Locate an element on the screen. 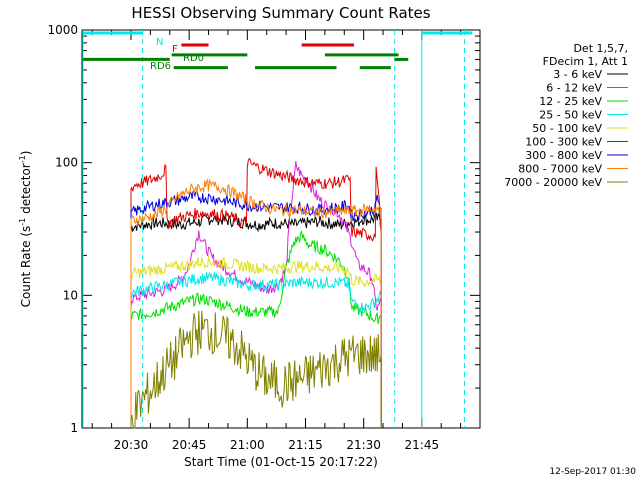 The image size is (640, 480). legend-label: 12 - 25 keV is located at coordinates (570, 101).